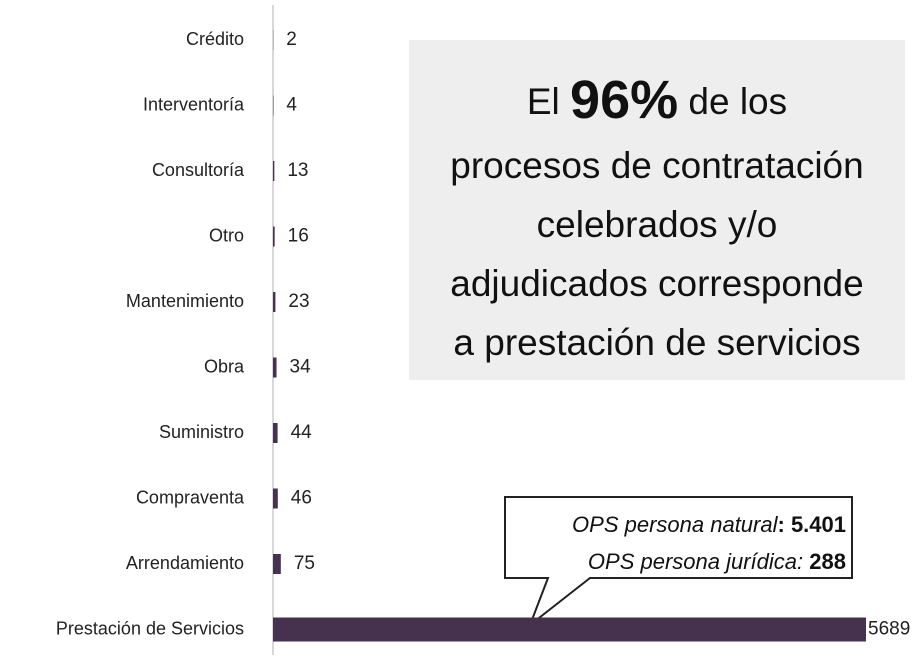  Describe the element at coordinates (301, 367) in the screenshot. I see `value-label: 34` at that location.